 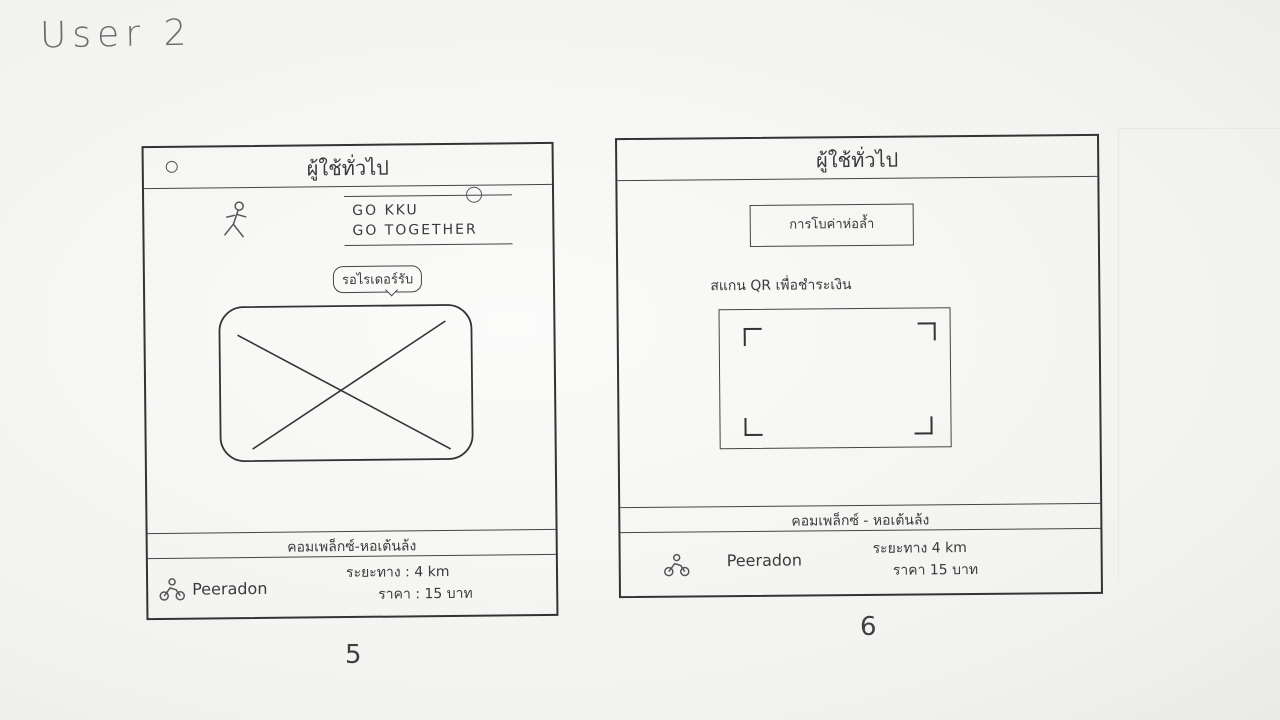 I want to click on qr-scanner-frame, so click(x=835, y=378).